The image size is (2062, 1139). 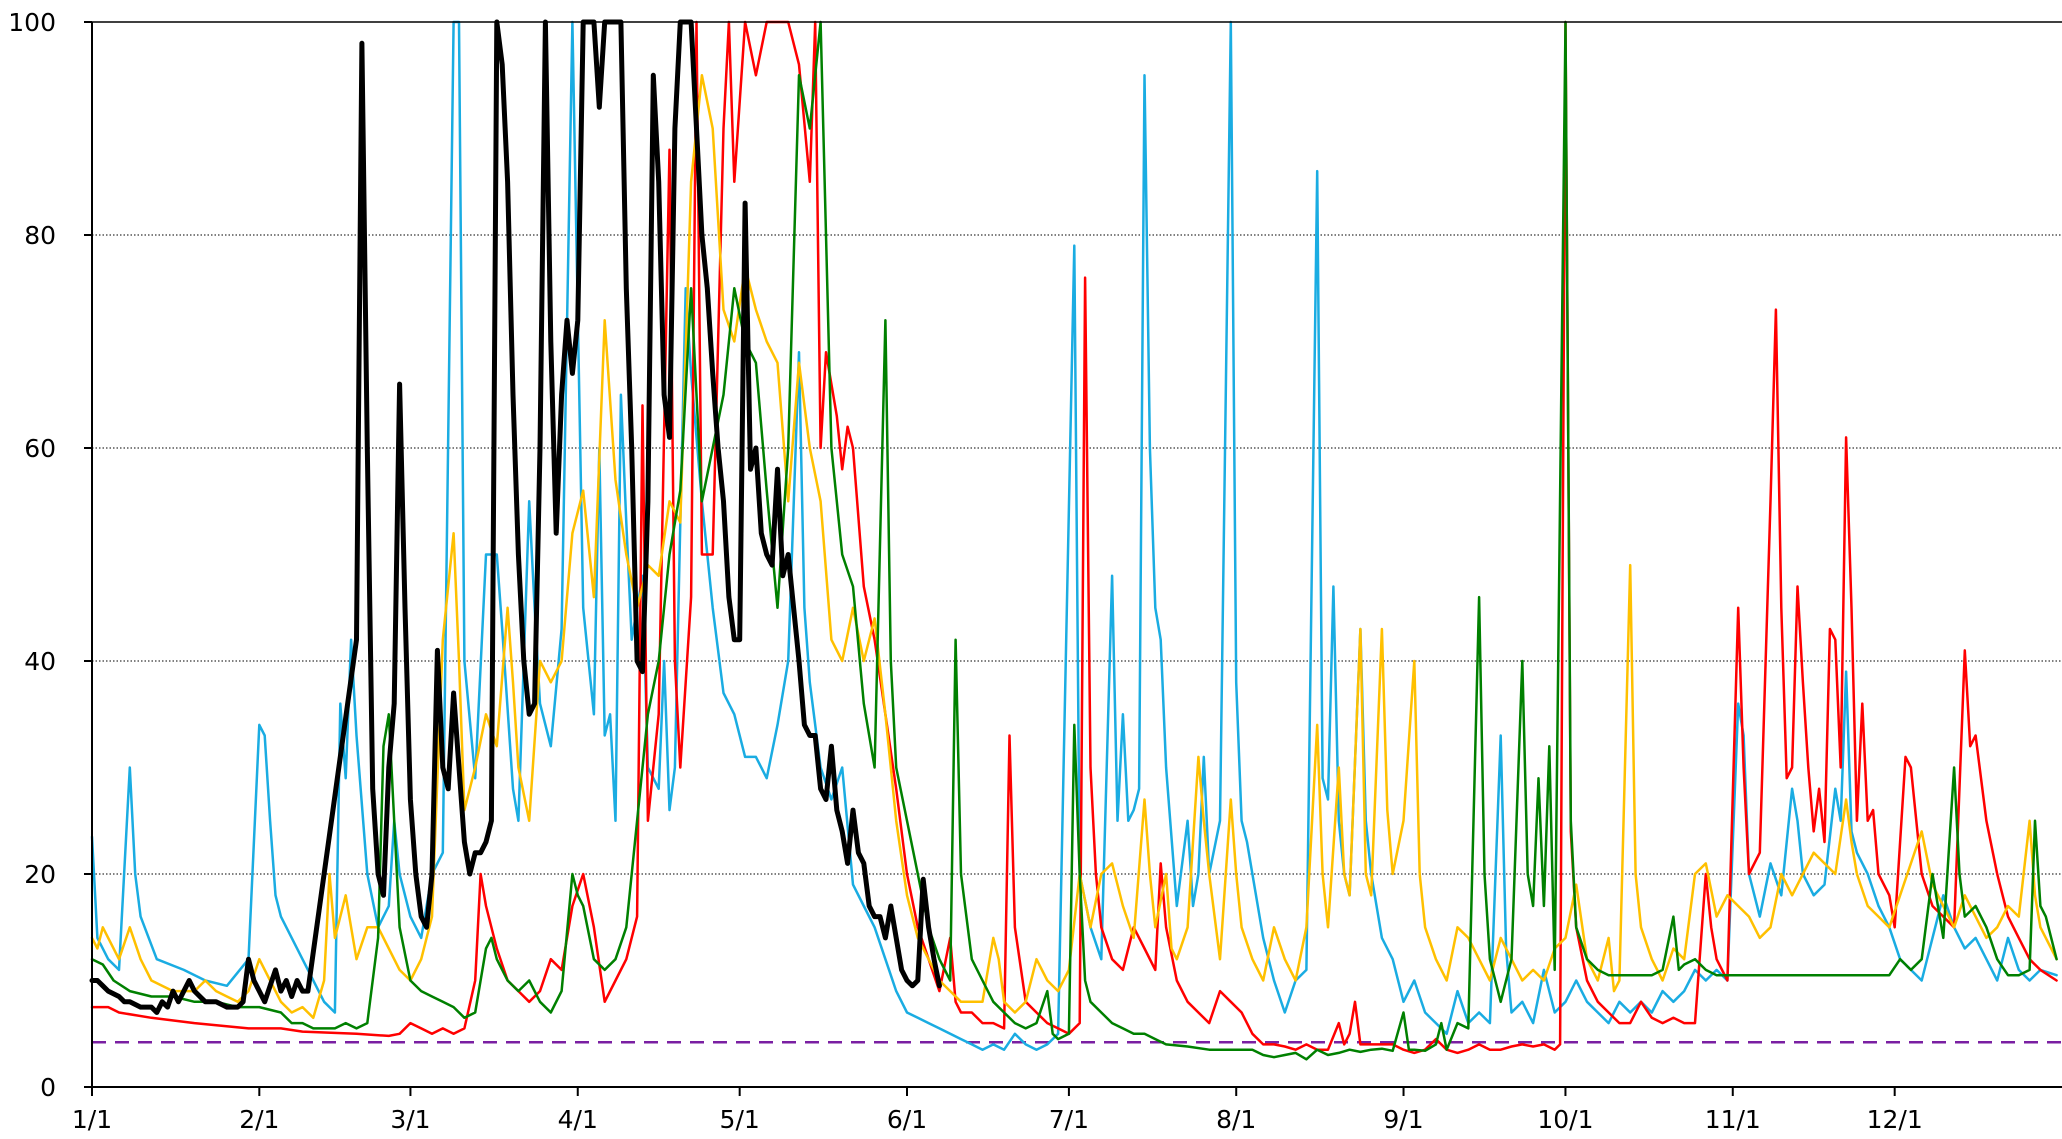 I want to click on x-tick-label: 8/1, so click(x=1236, y=1119).